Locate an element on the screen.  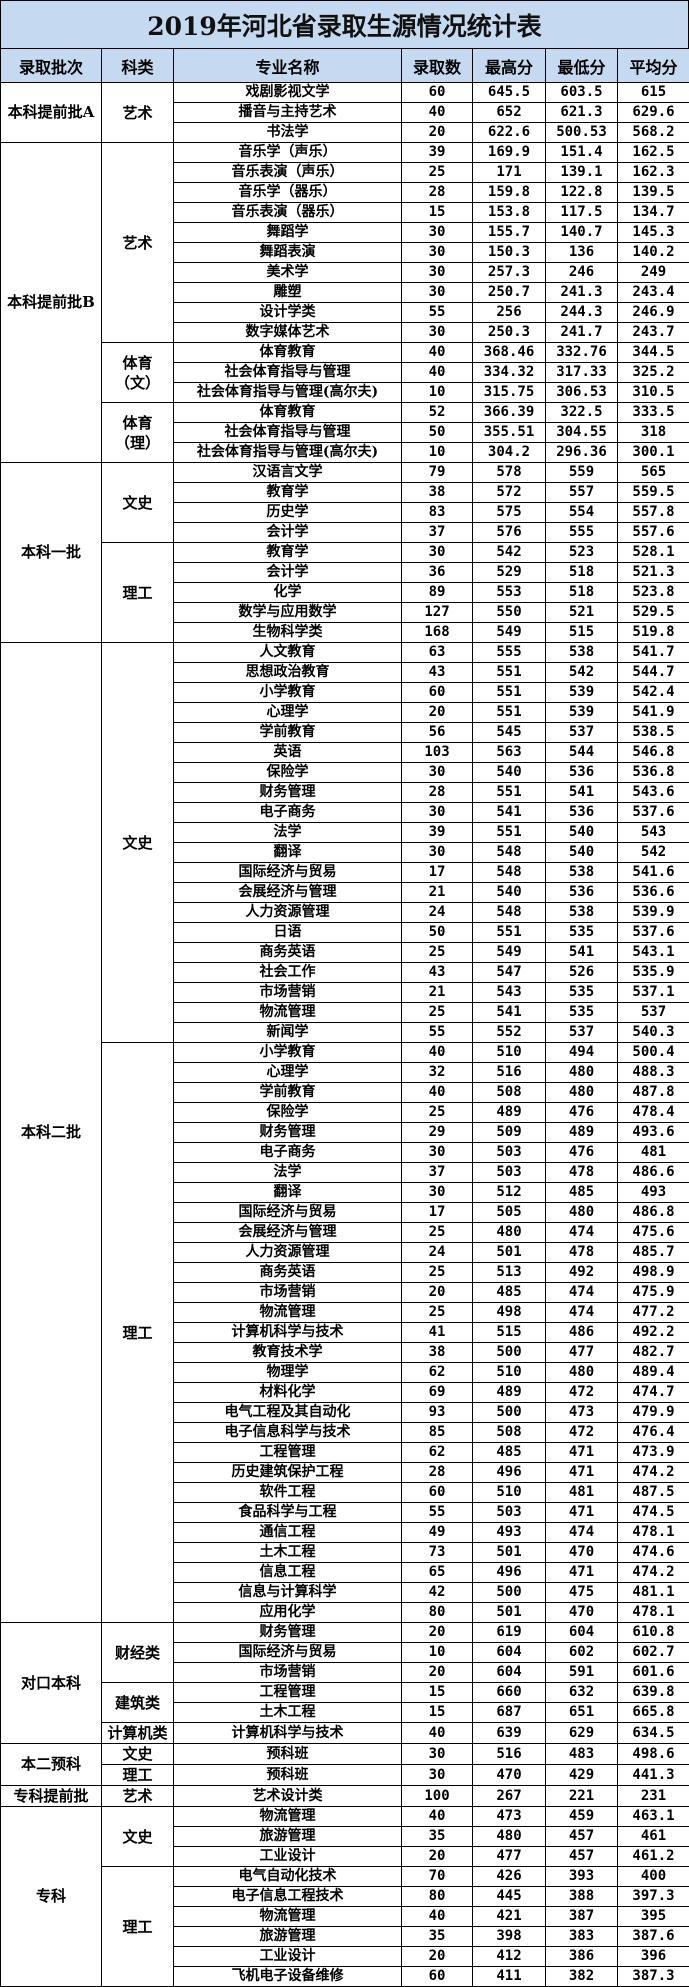
admitted-cell: 28 is located at coordinates (437, 193).